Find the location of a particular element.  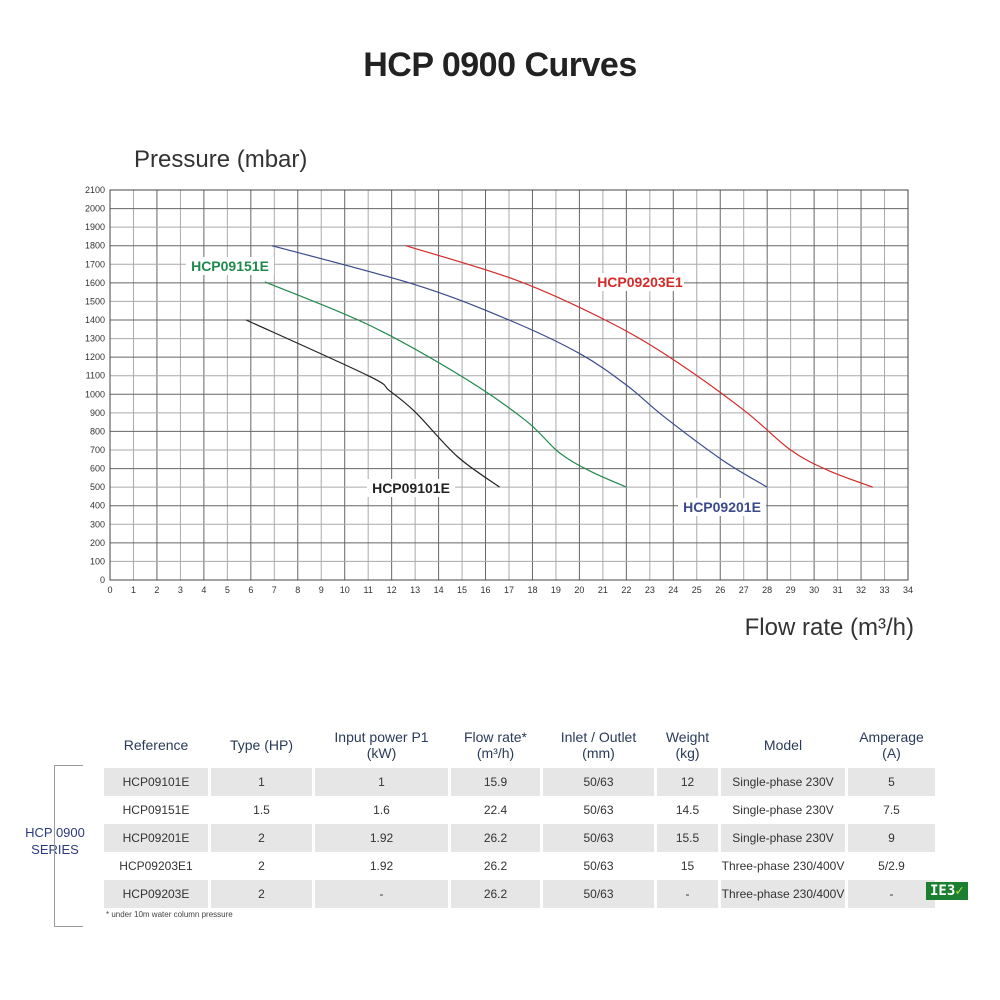

column-header: Flow rate* (m³/h) is located at coordinates (495, 745).